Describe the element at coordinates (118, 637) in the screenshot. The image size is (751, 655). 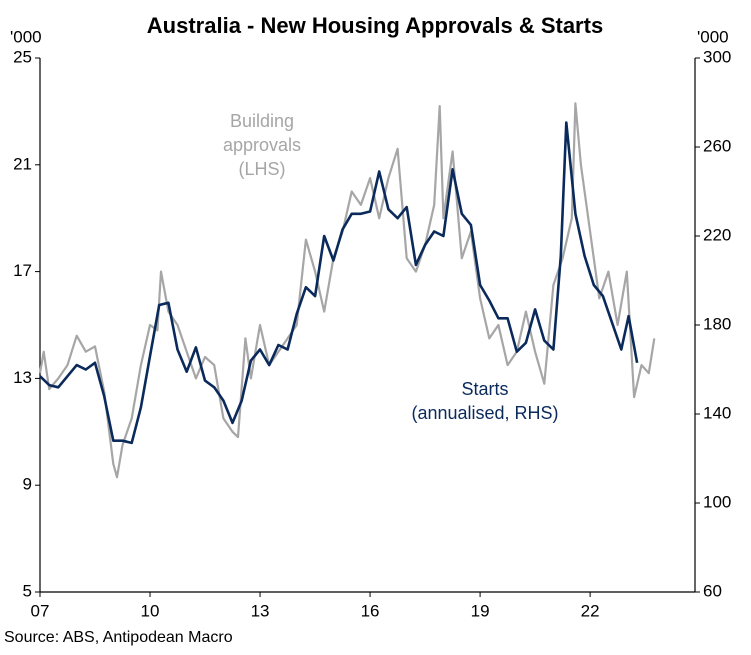
I see `source: Source: ABS, Antipodean Macro` at that location.